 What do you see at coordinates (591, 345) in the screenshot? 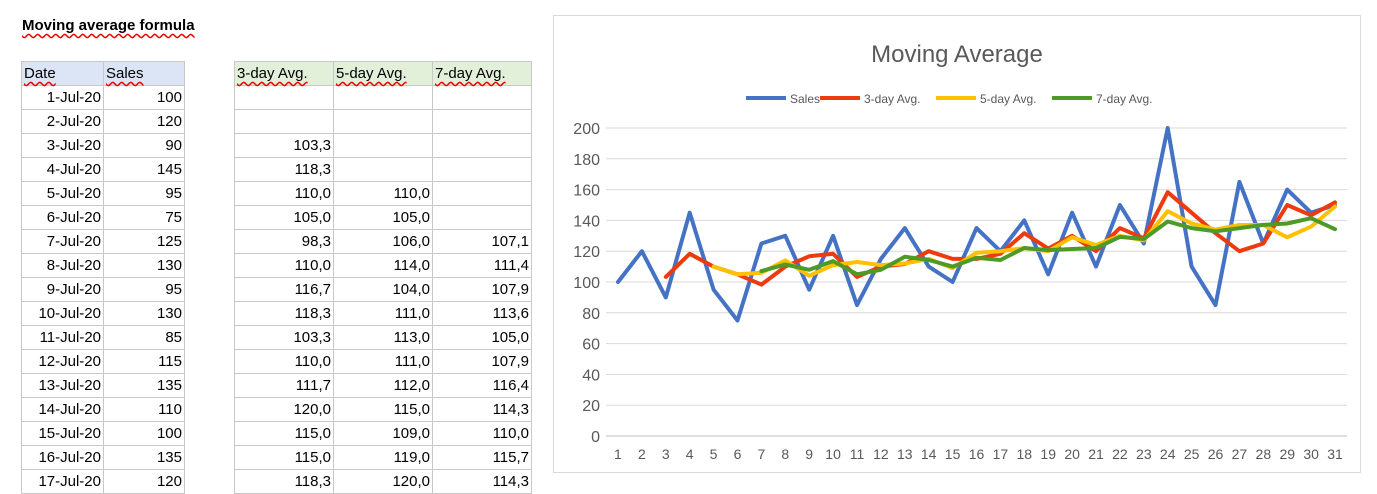
I see `y-tick-label: 60` at bounding box center [591, 345].